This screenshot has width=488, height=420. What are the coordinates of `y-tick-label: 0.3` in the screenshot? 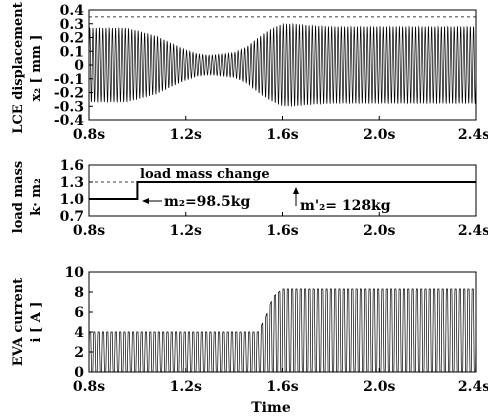 It's located at (72, 25).